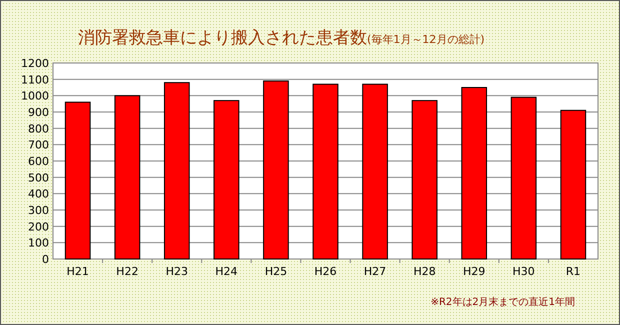 This screenshot has width=620, height=325. Describe the element at coordinates (177, 271) in the screenshot. I see `x-tick-label: H23` at that location.